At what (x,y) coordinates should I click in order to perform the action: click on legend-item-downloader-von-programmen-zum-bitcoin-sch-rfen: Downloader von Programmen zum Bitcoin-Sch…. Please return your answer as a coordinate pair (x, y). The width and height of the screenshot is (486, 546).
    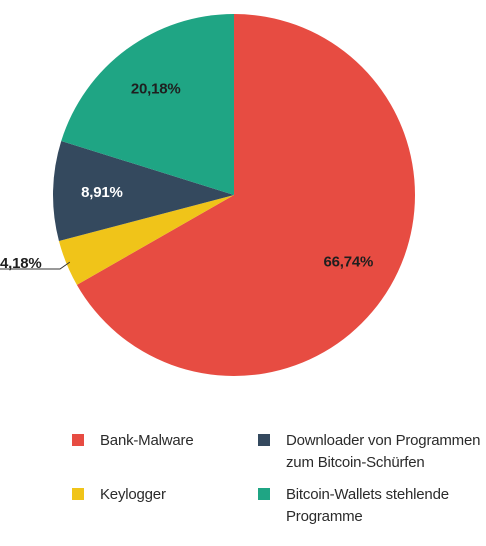
    Looking at the image, I should click on (369, 451).